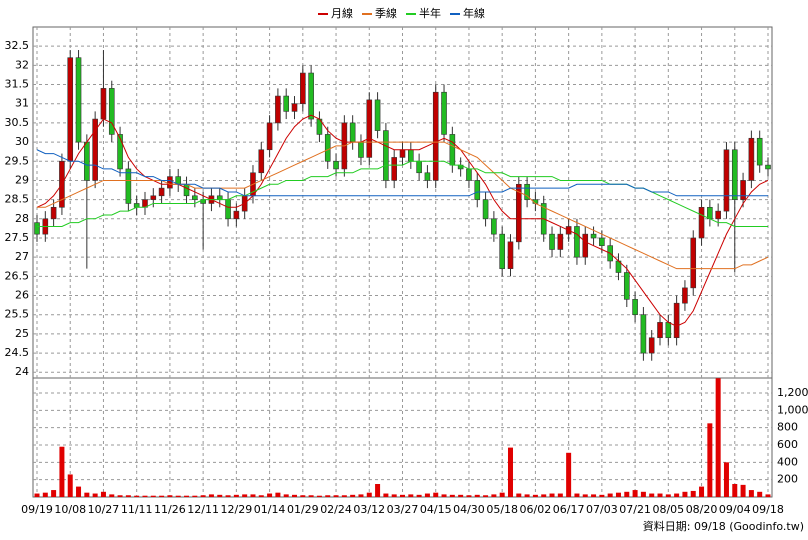  Describe the element at coordinates (70, 509) in the screenshot. I see `x-tick-label: 10/08` at that location.